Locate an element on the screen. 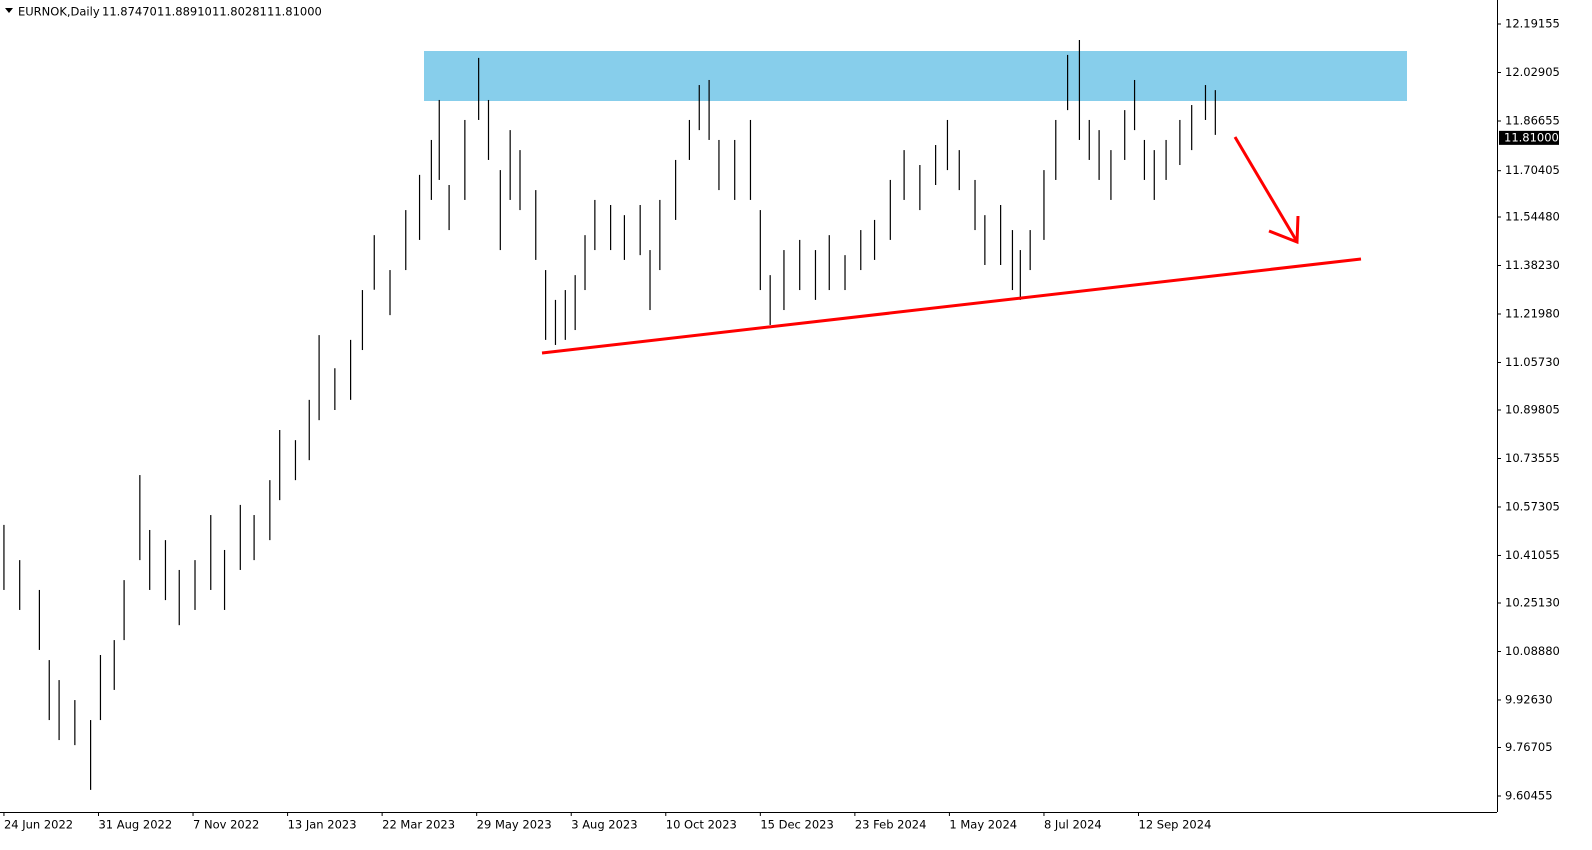 The width and height of the screenshot is (1592, 850). header-value: 11.80281 is located at coordinates (239, 12).